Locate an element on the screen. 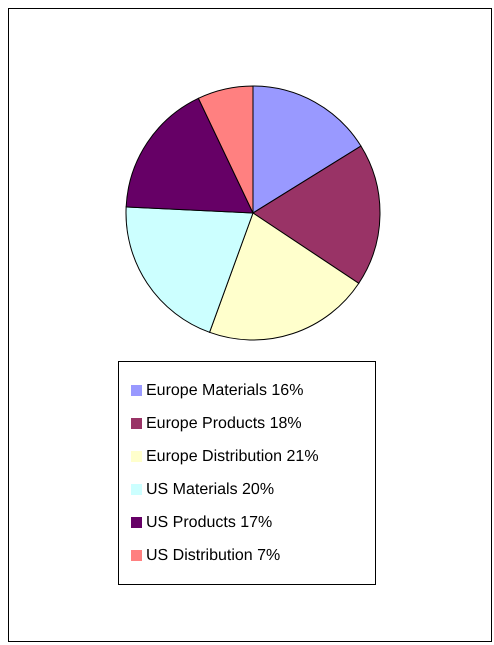  legend-label: US Products 17% is located at coordinates (209, 522).